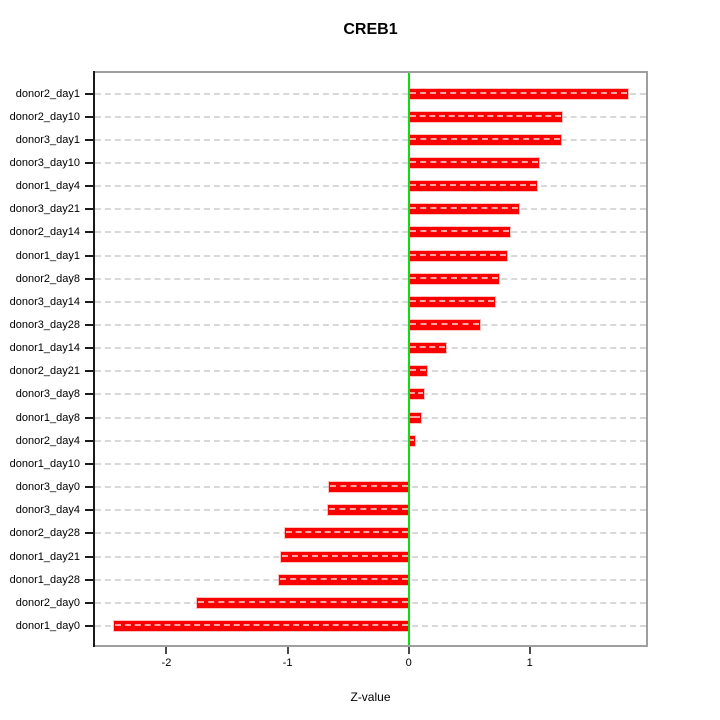 This screenshot has width=720, height=720. I want to click on y-tick-label: donor3_day14, so click(44, 301).